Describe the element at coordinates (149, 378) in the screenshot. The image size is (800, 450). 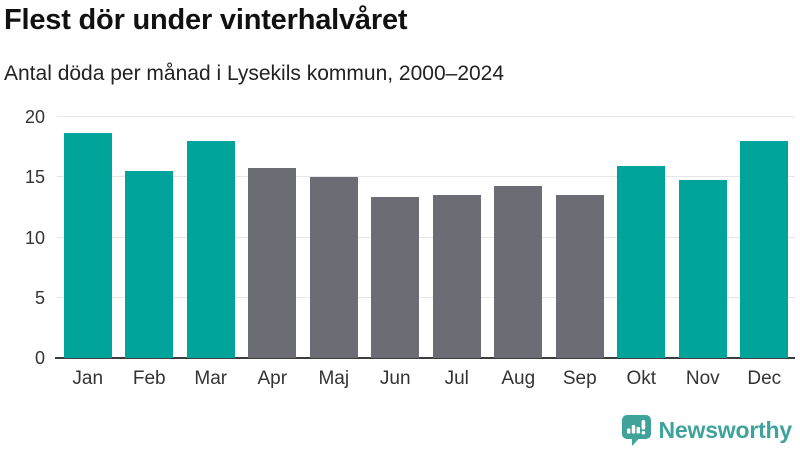
I see `x-axis-label-feb: Feb` at that location.